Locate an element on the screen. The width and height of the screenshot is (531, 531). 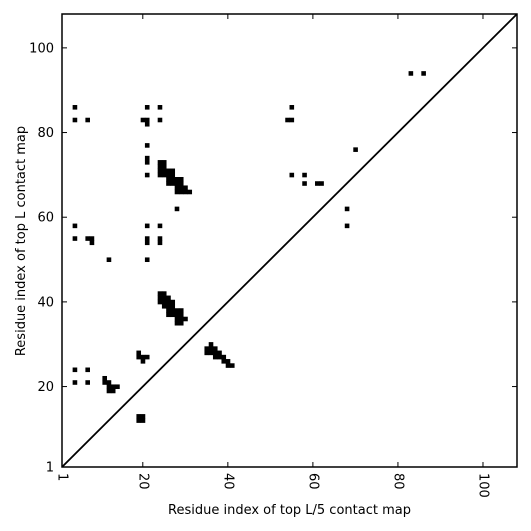
y-tick-label: 100 is located at coordinates (41, 48).